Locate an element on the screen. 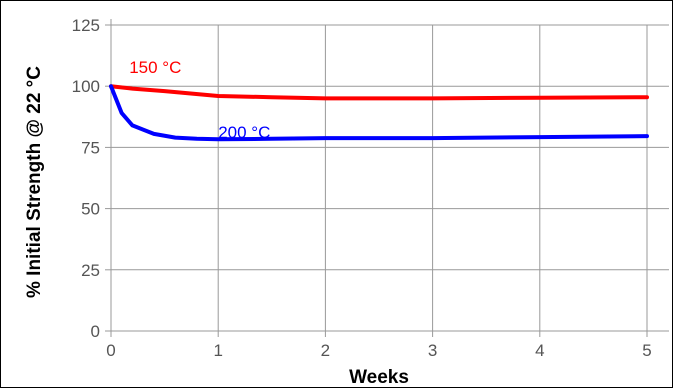  y-tick-label: 75 is located at coordinates (90, 147).